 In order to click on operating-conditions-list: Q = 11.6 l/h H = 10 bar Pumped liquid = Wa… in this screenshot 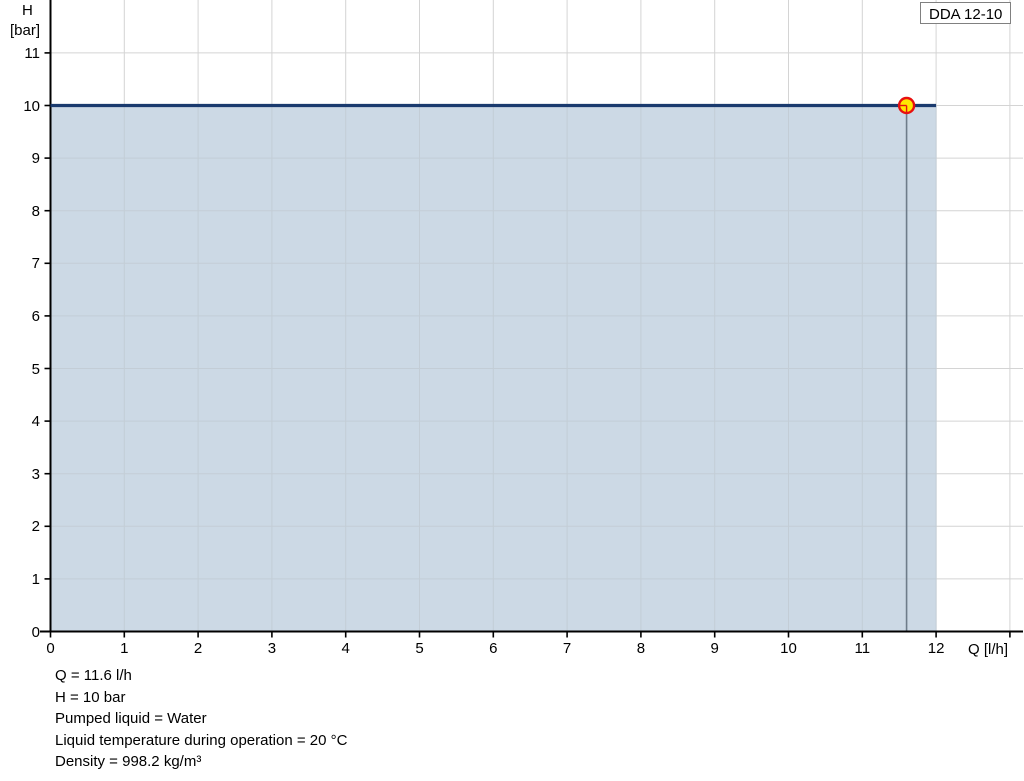, I will do `click(201, 719)`.